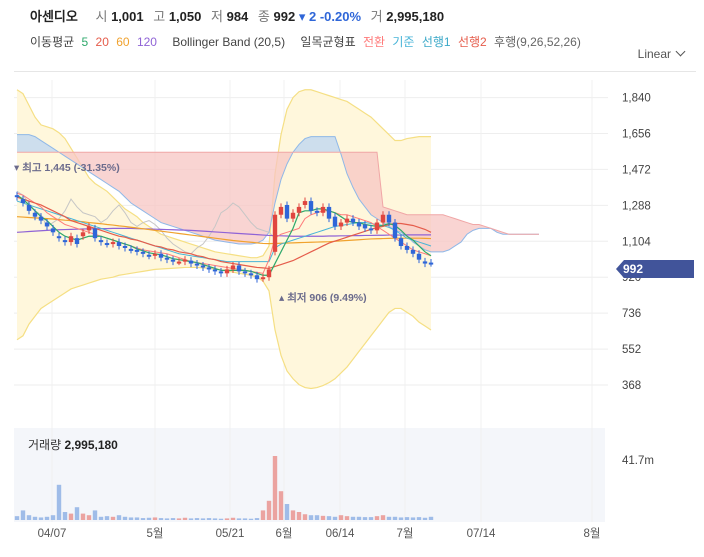  What do you see at coordinates (102, 42) in the screenshot?
I see `ma20-legend: 20` at bounding box center [102, 42].